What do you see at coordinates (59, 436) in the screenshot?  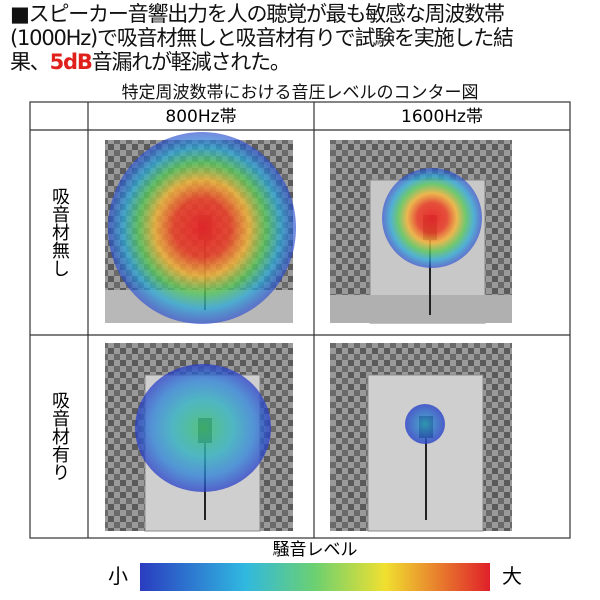 I see `row-header: 吸音材有り` at bounding box center [59, 436].